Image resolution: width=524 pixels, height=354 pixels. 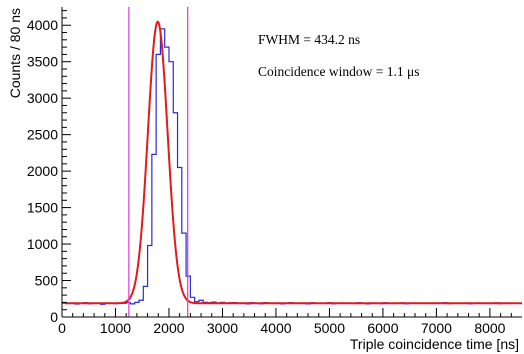 What do you see at coordinates (42, 244) in the screenshot?
I see `y-tick-label: 1000` at bounding box center [42, 244].